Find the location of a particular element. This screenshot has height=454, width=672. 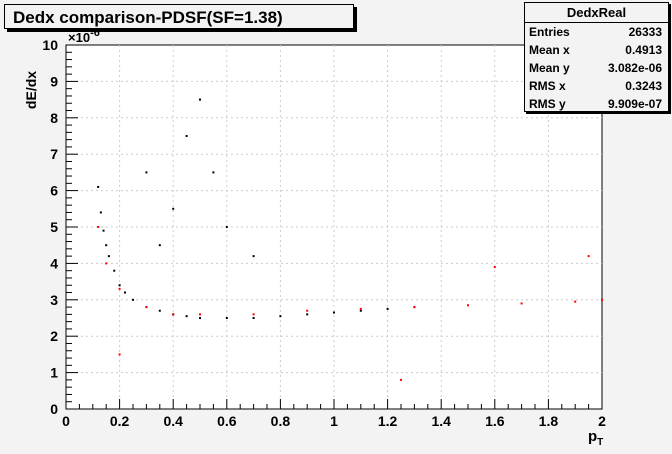

y-tick-label: 5 is located at coordinates (54, 227).